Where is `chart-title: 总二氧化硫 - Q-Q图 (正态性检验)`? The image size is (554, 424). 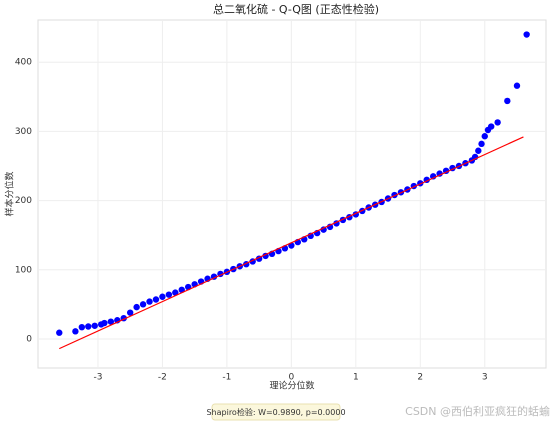
chart-title: 总二氧化硫 - Q-Q图 (正态性检验) is located at coordinates (296, 9).